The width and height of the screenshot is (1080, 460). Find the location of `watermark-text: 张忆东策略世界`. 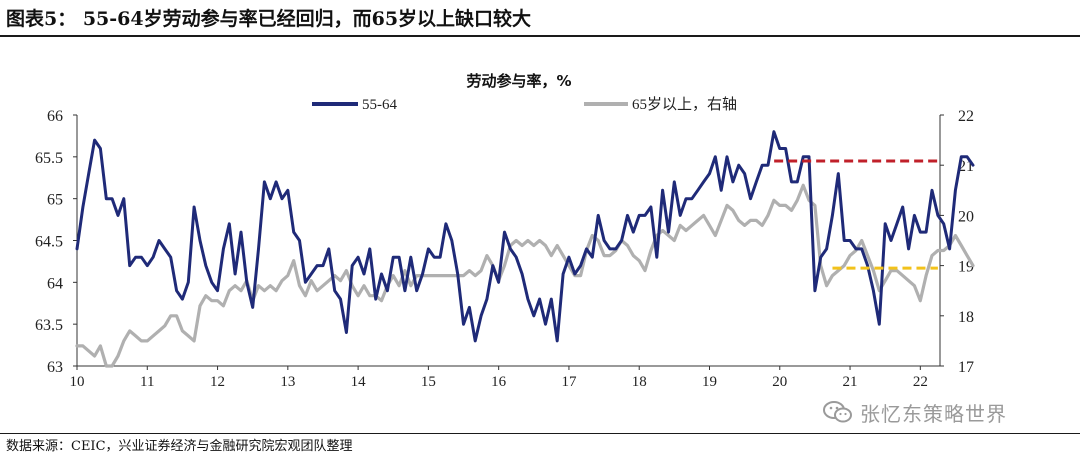

watermark-text: 张忆东策略世界 is located at coordinates (933, 413).